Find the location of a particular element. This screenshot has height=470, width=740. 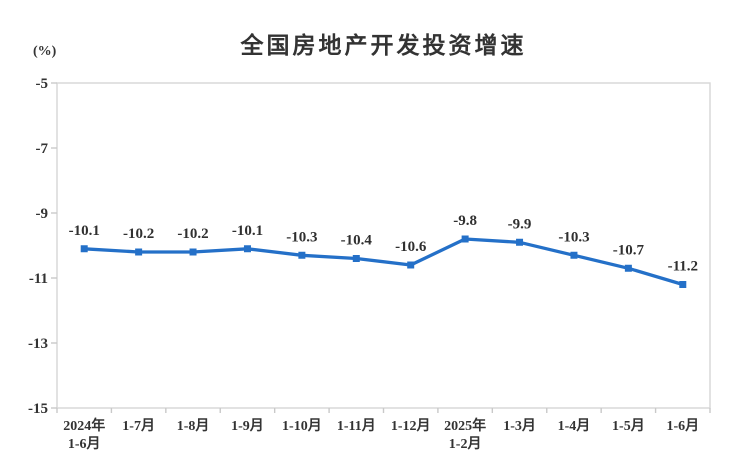

trend-line is located at coordinates (383, 262).